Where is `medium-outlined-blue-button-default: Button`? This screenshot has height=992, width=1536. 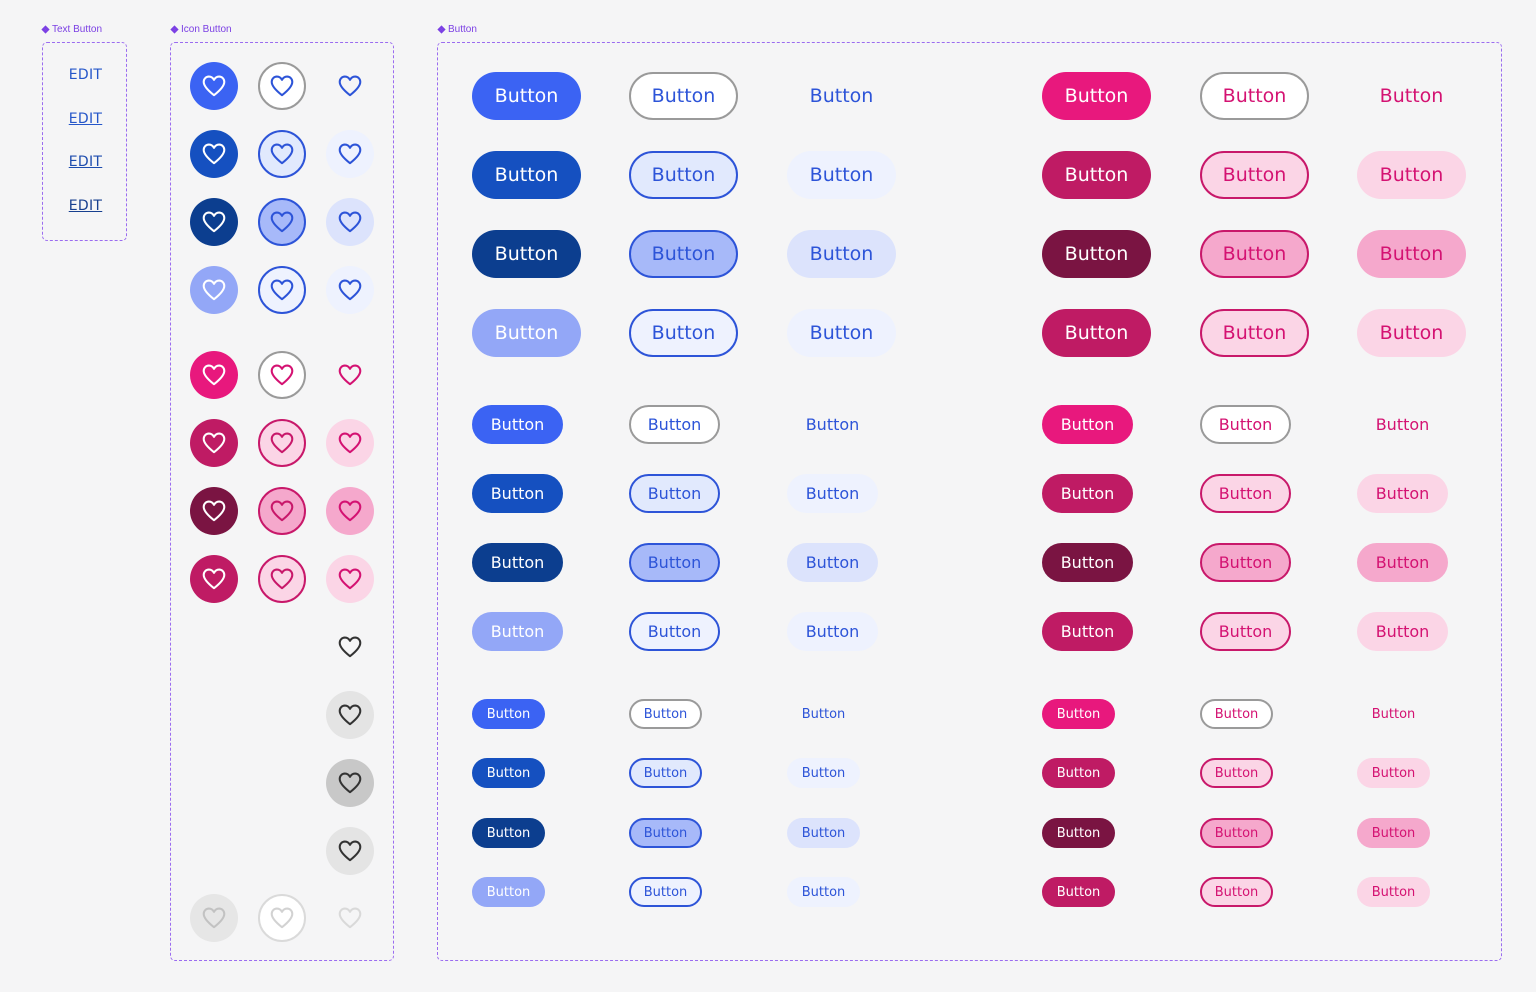 medium-outlined-blue-button-default: Button is located at coordinates (674, 424).